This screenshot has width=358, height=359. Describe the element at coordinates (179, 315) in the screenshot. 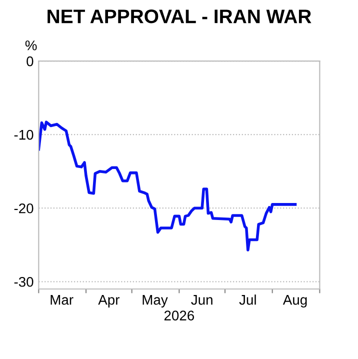

I see `x-axis-title: 2026` at that location.